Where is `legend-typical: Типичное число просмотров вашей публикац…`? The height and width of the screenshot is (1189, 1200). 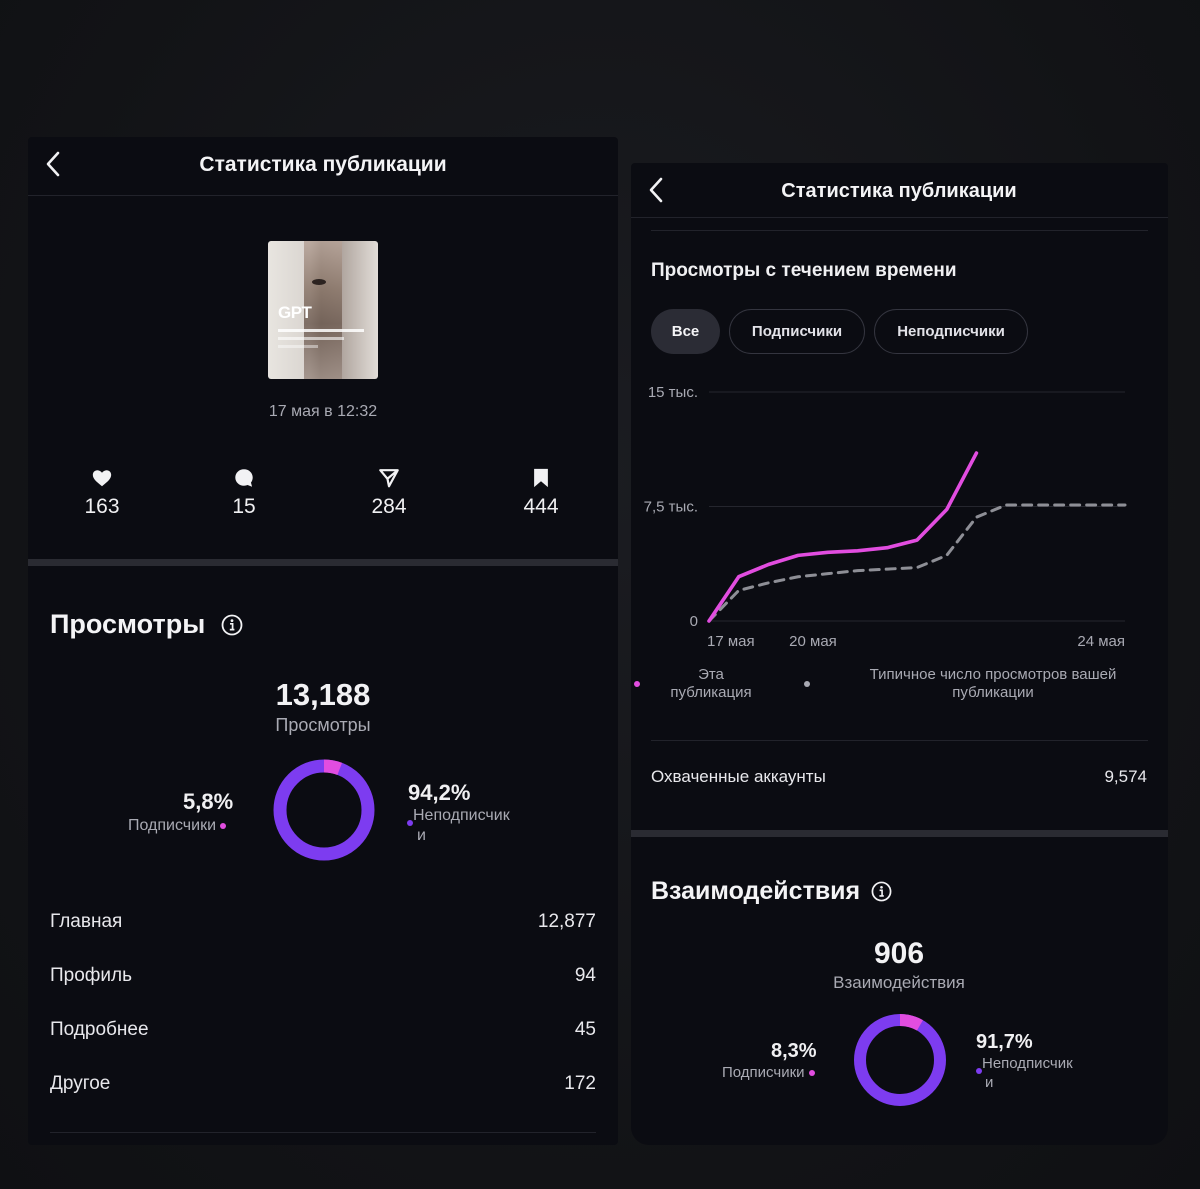 legend-typical: Типичное число просмотров вашей публикац… is located at coordinates (967, 684).